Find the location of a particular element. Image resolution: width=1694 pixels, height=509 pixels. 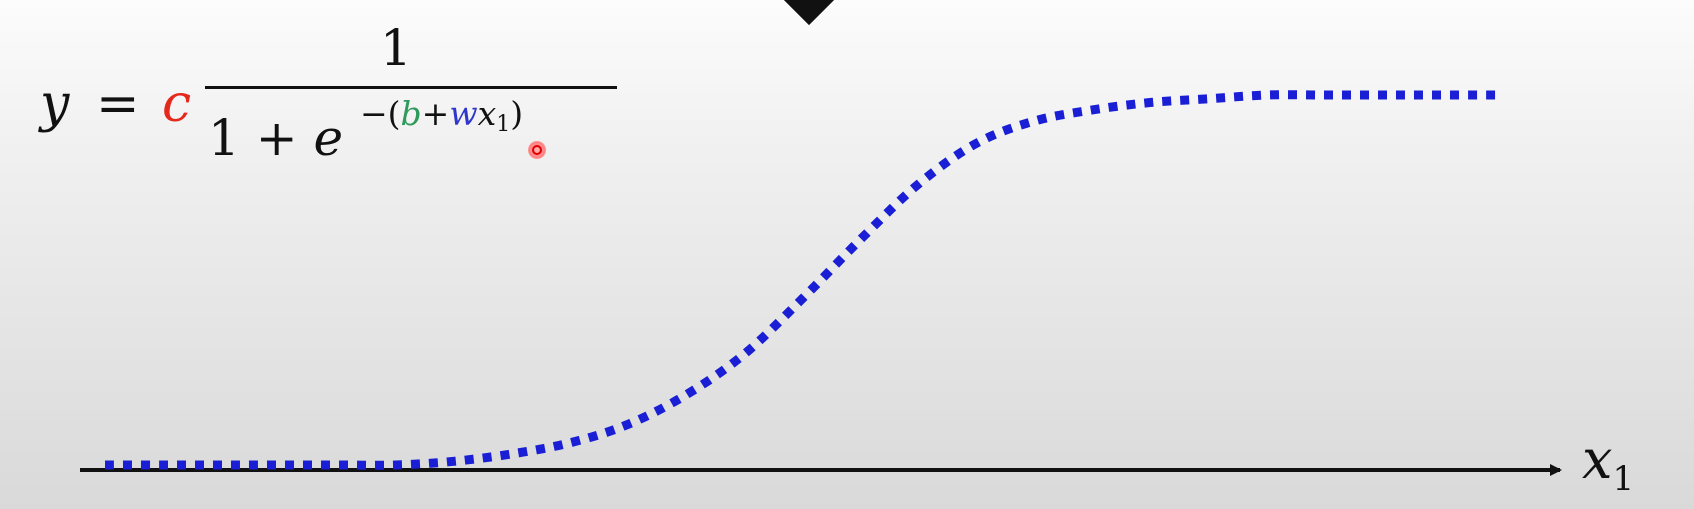

formula-exponent: −(b+wx1) is located at coordinates (441, 119).